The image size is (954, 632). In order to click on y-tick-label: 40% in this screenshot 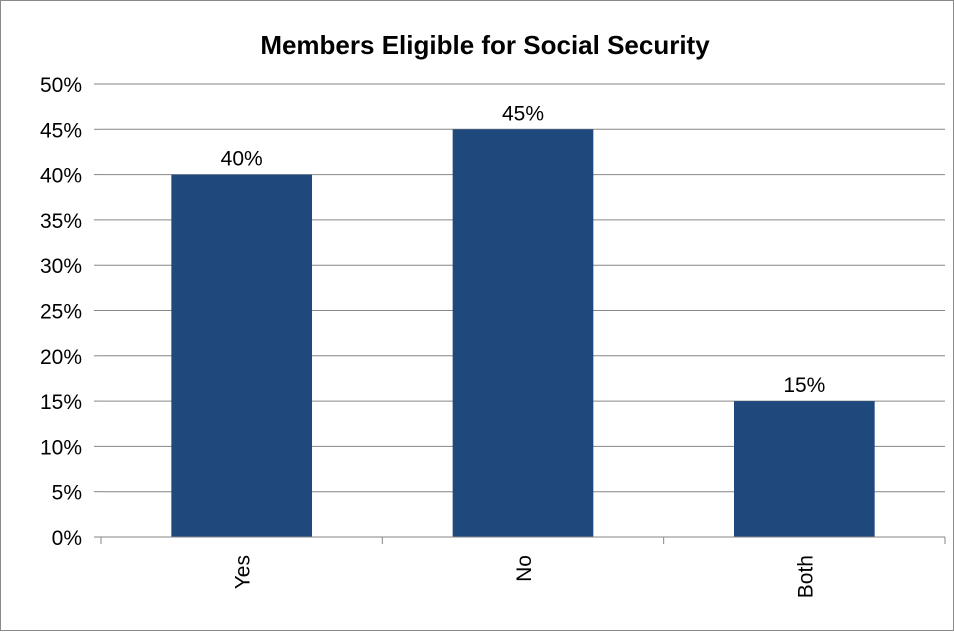, I will do `click(61, 176)`.